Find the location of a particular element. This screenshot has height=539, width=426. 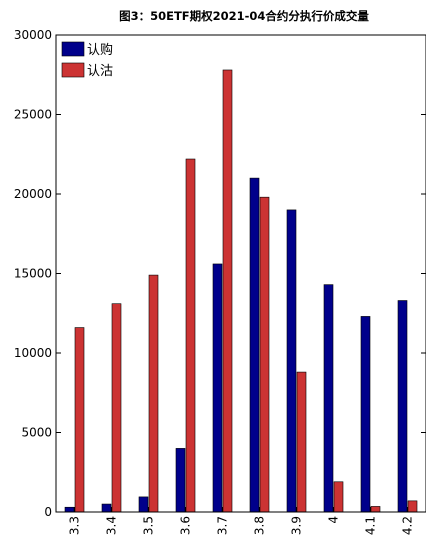

x-tick-label: 3.4 is located at coordinates (112, 525).